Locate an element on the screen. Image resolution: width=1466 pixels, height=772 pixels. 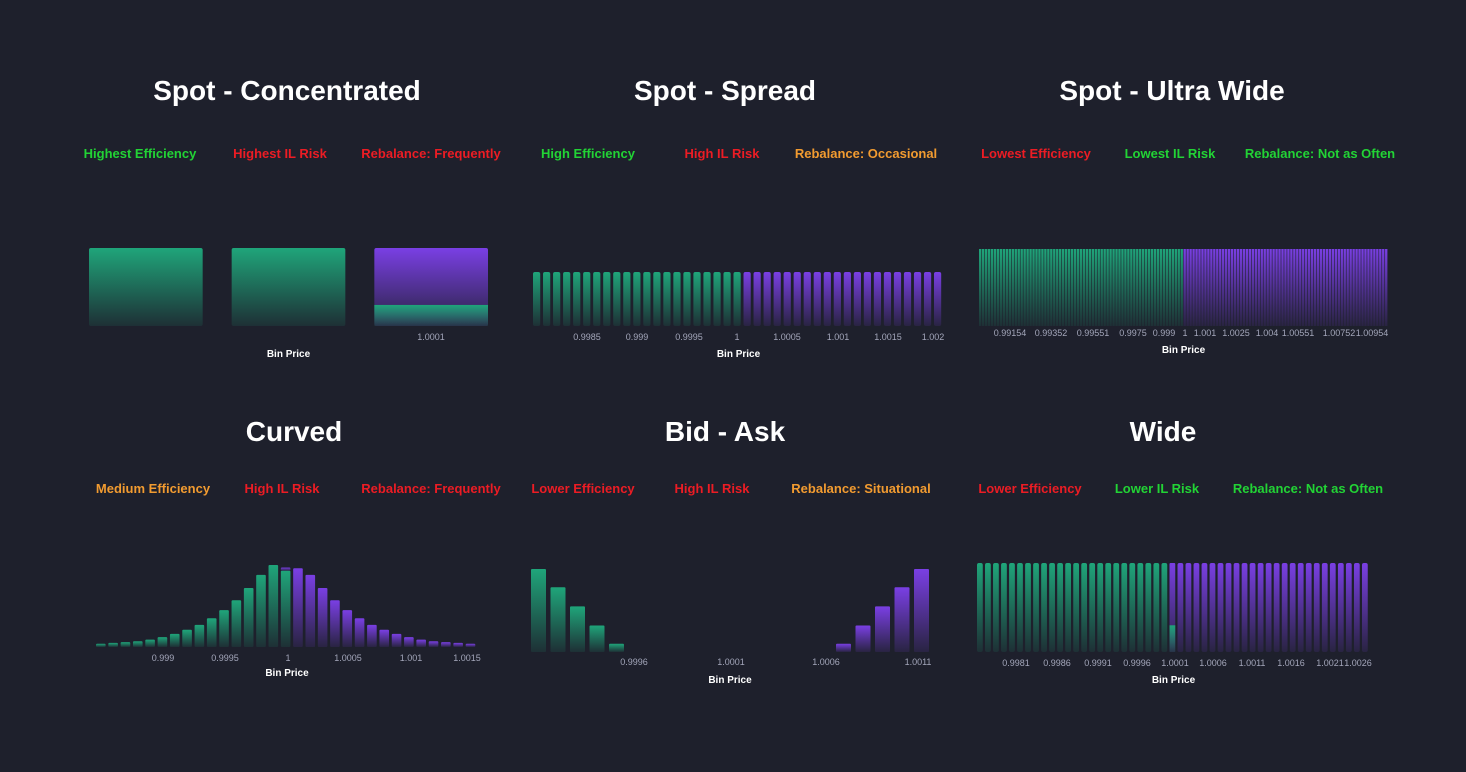
tick-label: 1.001 is located at coordinates (838, 337).